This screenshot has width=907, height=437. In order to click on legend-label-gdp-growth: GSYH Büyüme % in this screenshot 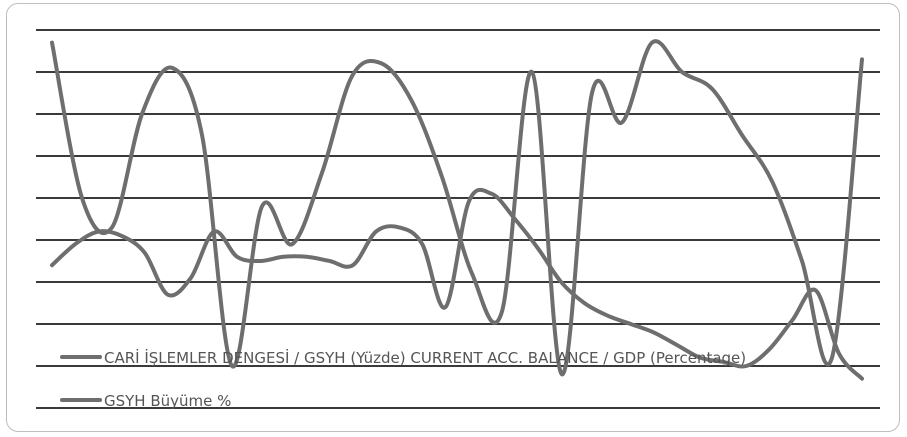, I will do `click(167, 401)`.